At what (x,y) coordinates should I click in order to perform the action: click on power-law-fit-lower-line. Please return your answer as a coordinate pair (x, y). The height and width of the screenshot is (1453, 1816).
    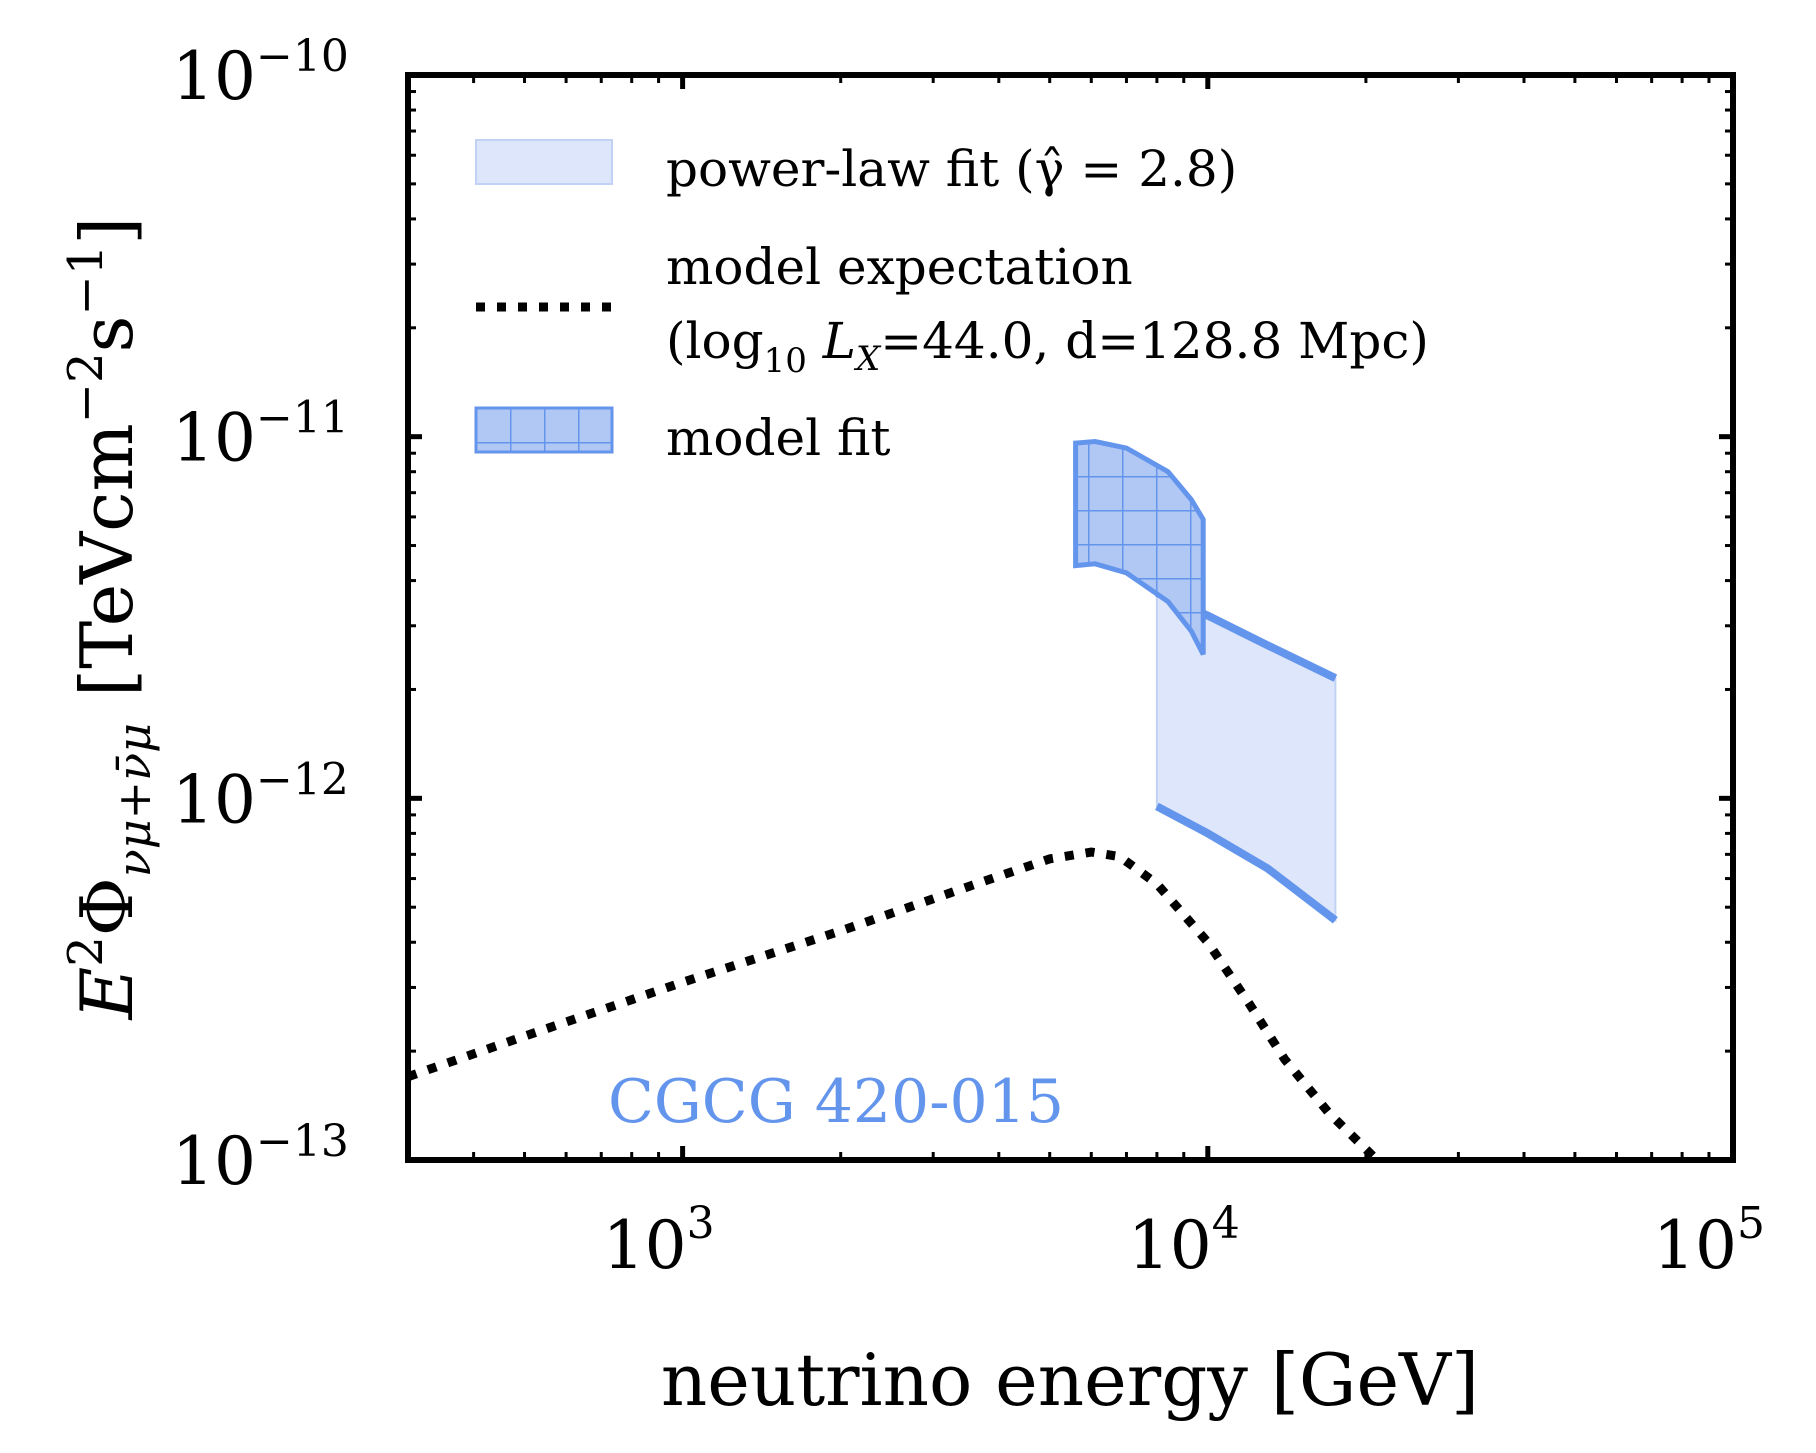
    Looking at the image, I should click on (1246, 863).